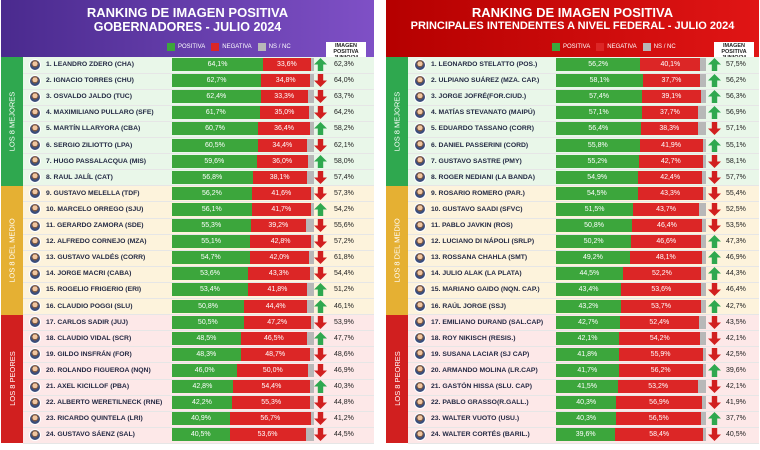 The width and height of the screenshot is (760, 450). I want to click on previous-image-value: 44,5%, so click(344, 435).